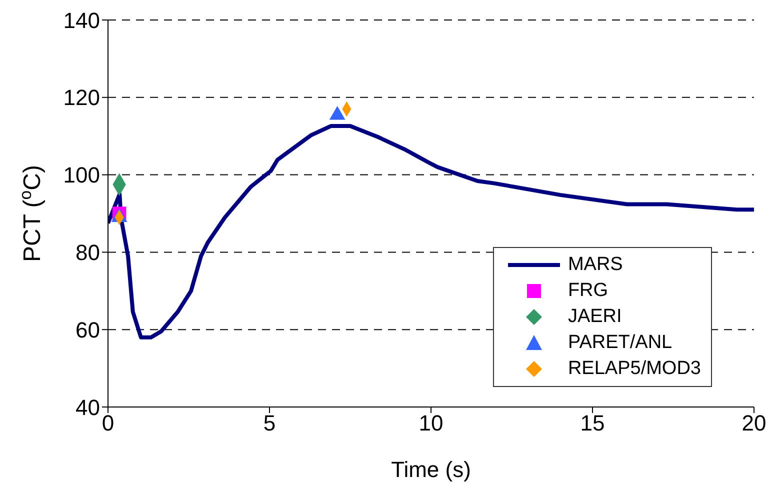  What do you see at coordinates (595, 317) in the screenshot?
I see `legend-label: JAERI` at bounding box center [595, 317].